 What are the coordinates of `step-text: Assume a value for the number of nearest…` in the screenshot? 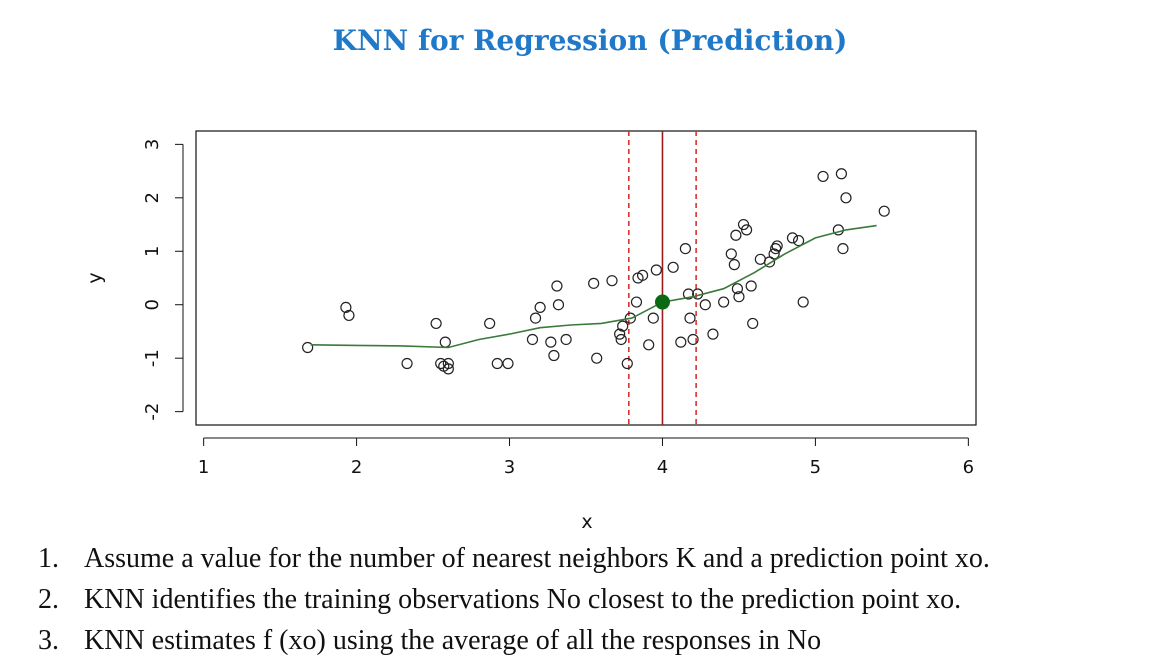 It's located at (537, 558).